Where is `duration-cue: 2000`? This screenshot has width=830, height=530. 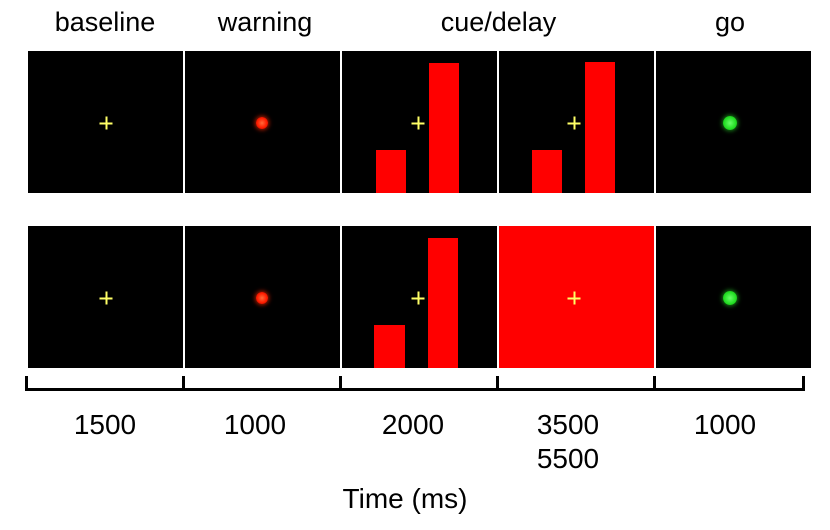
duration-cue: 2000 is located at coordinates (413, 424).